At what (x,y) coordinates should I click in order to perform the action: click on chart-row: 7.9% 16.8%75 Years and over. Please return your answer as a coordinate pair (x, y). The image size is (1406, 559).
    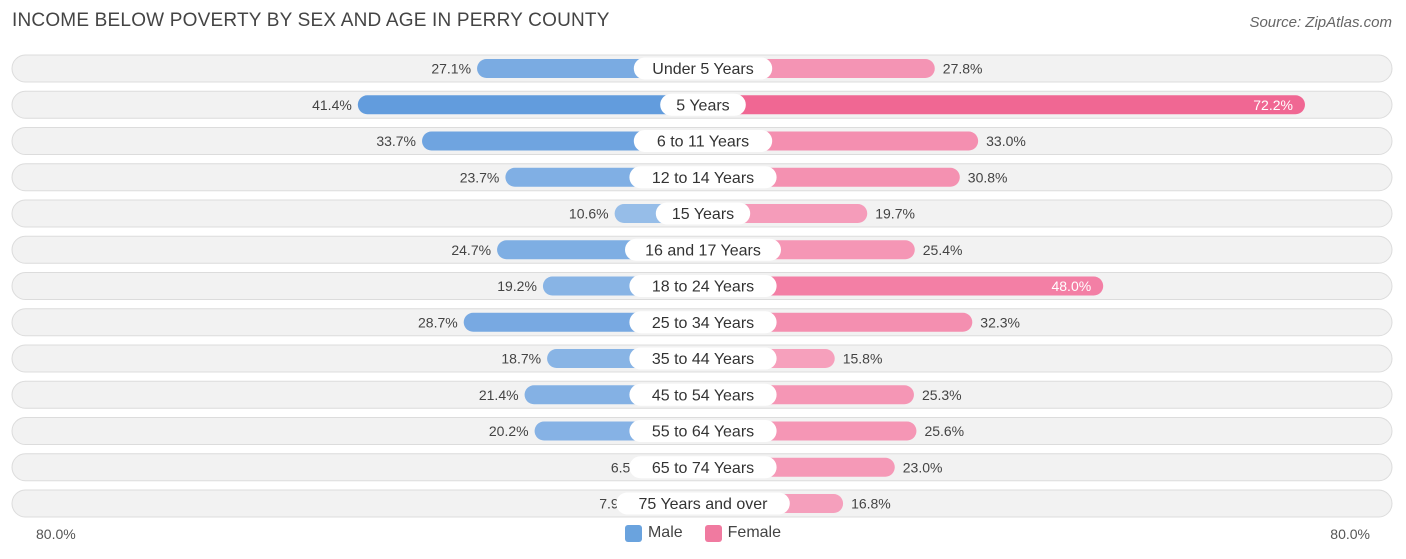
    Looking at the image, I should click on (702, 503).